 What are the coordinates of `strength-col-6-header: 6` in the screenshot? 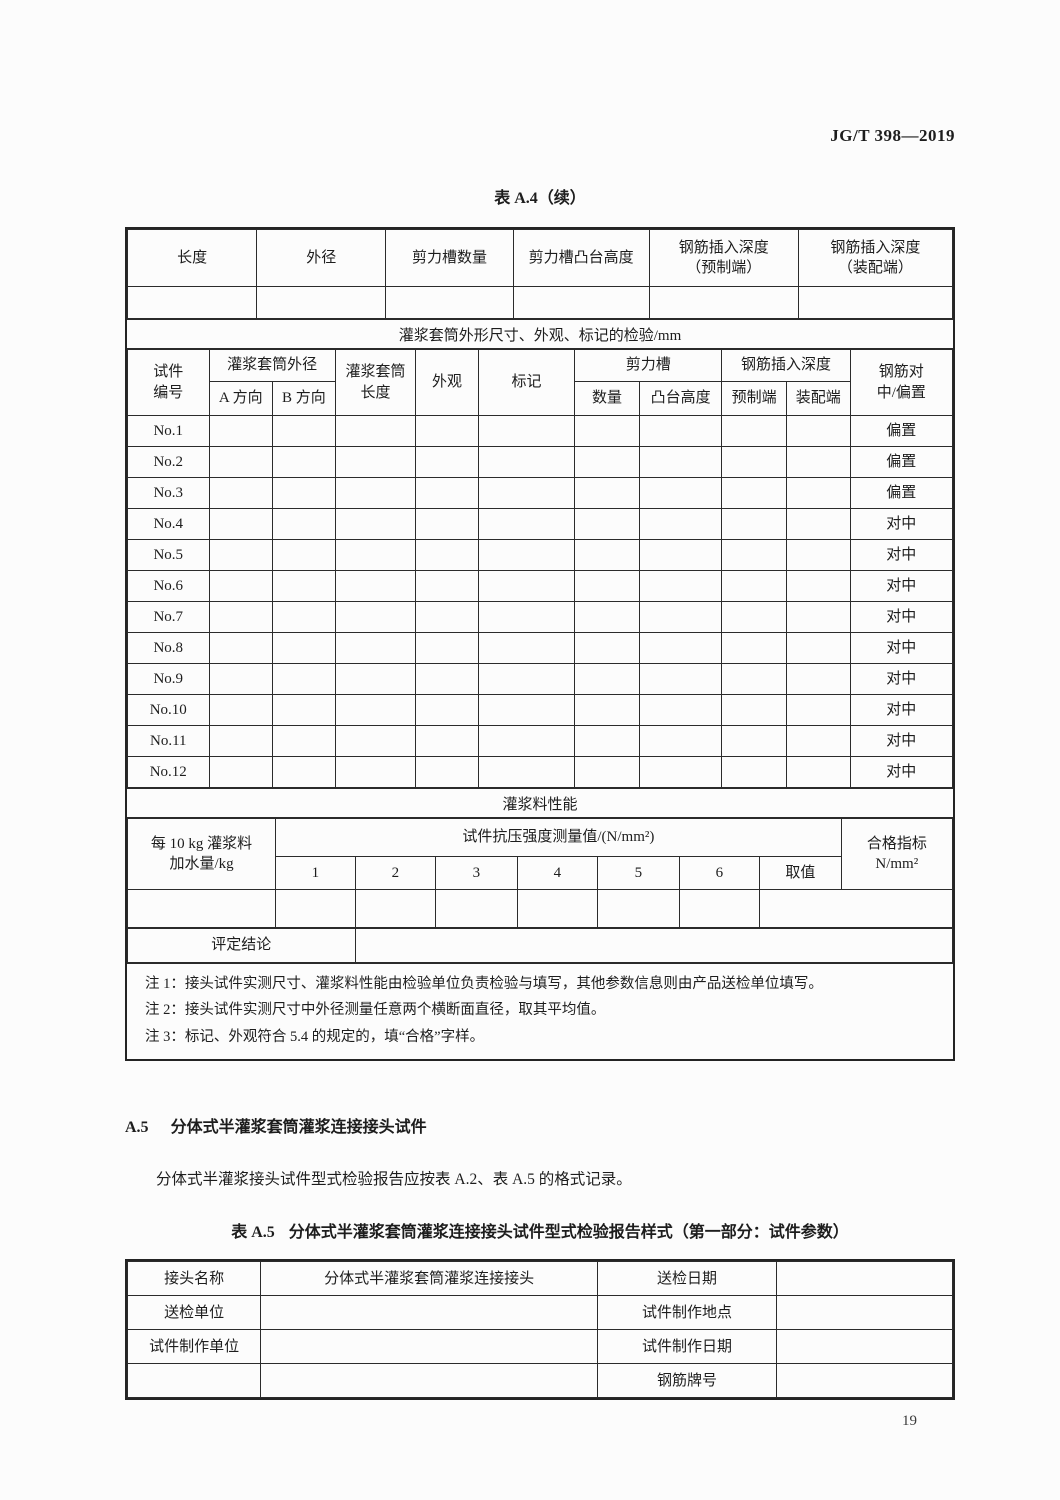 It's located at (719, 873).